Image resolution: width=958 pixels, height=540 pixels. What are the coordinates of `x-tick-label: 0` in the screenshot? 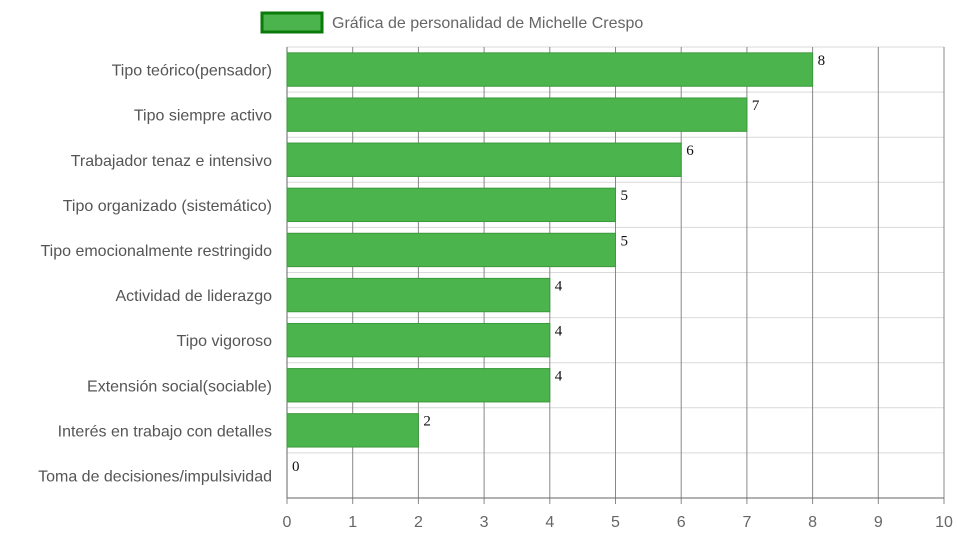 It's located at (287, 522).